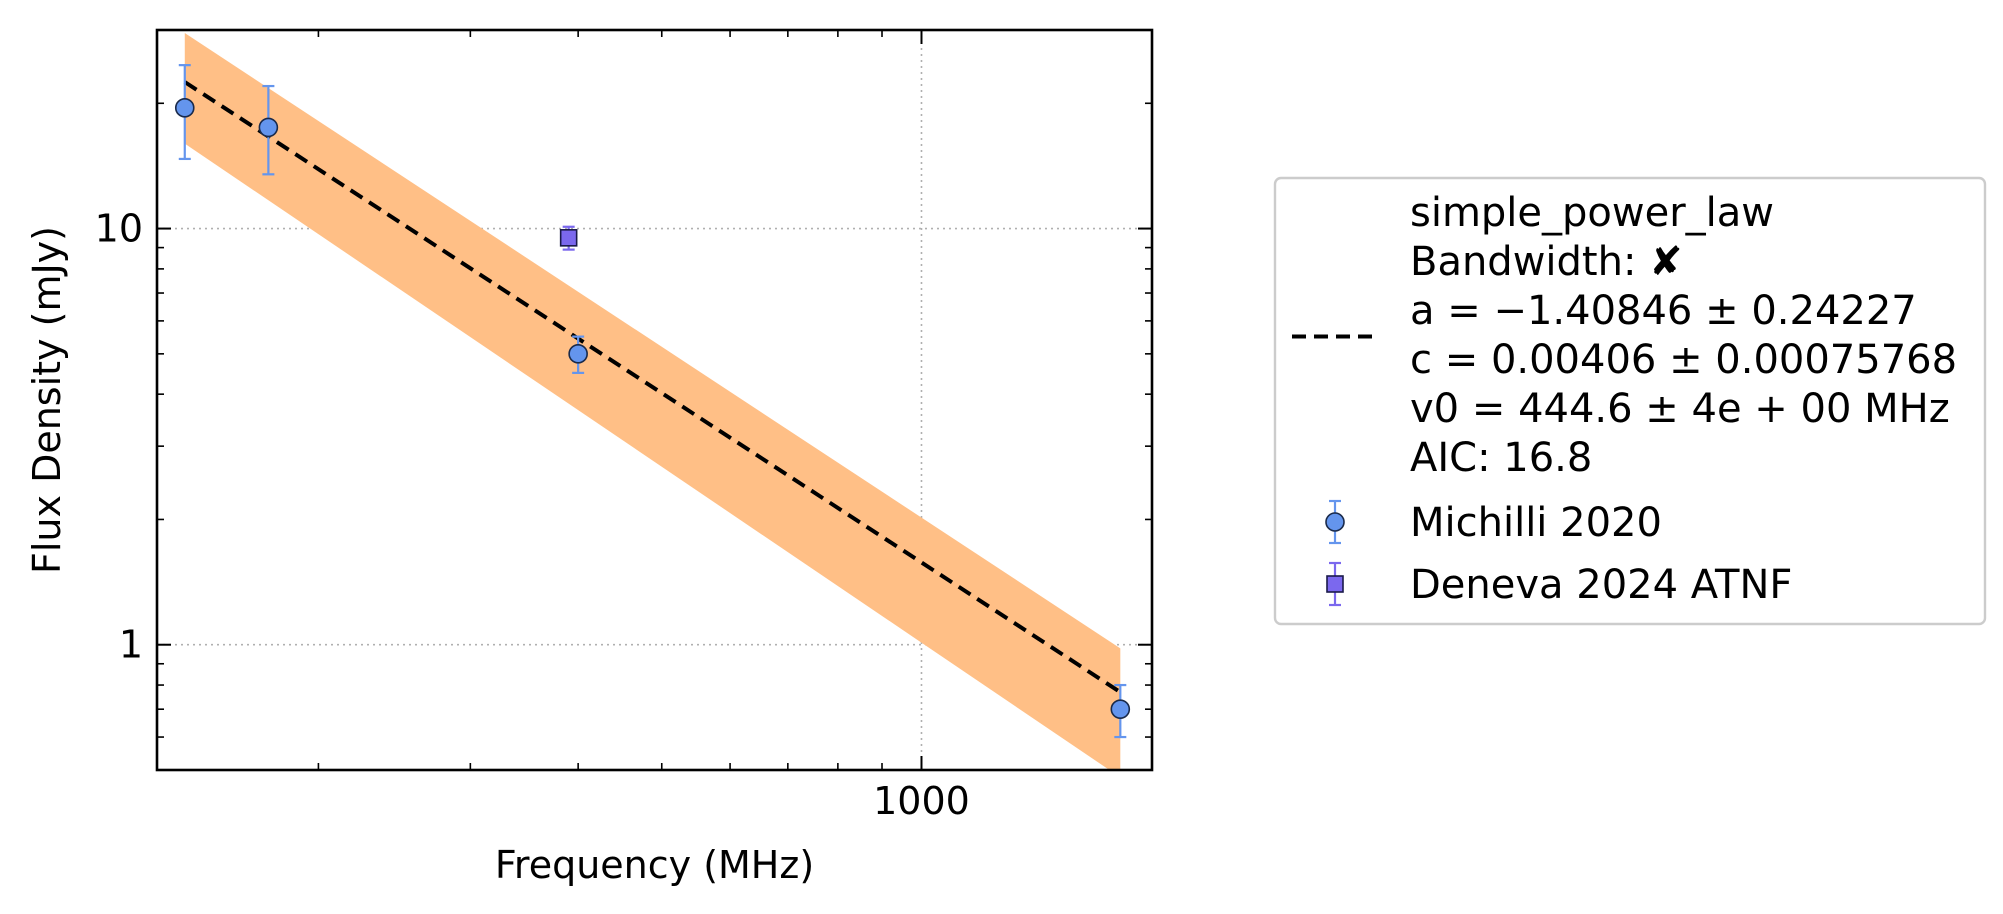  Describe the element at coordinates (654, 865) in the screenshot. I see `x-axis-label: Frequency (MHz)` at that location.